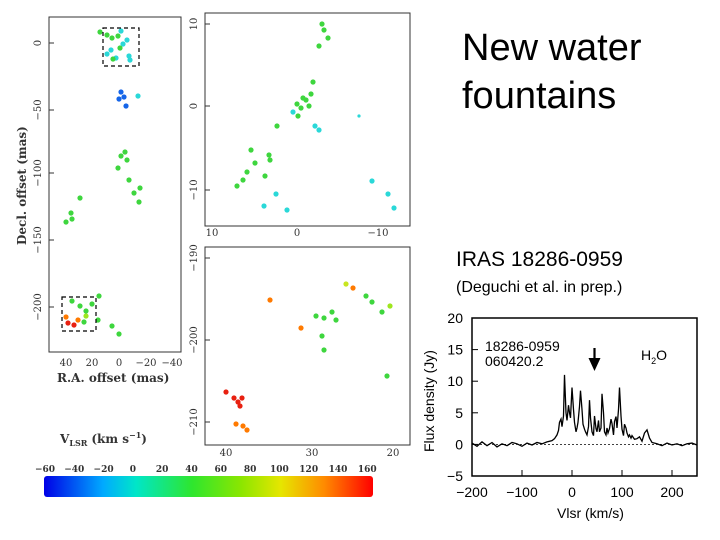 The width and height of the screenshot is (720, 540). I want to click on x-tick-label: −40, so click(171, 363).